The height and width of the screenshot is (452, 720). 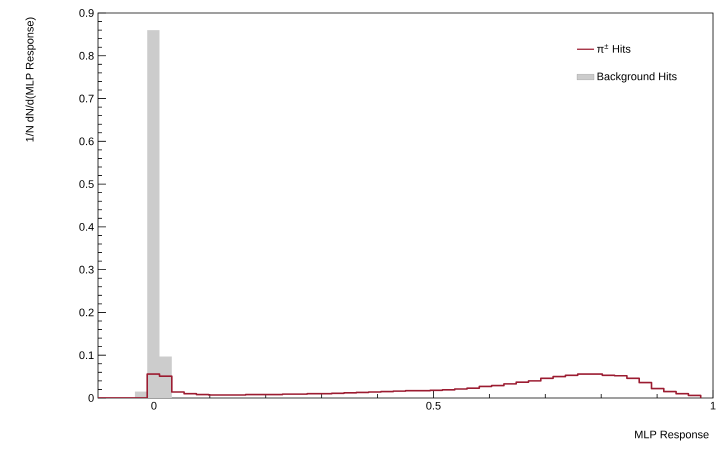 What do you see at coordinates (86, 13) in the screenshot?
I see `y-tick-label: 0.9` at bounding box center [86, 13].